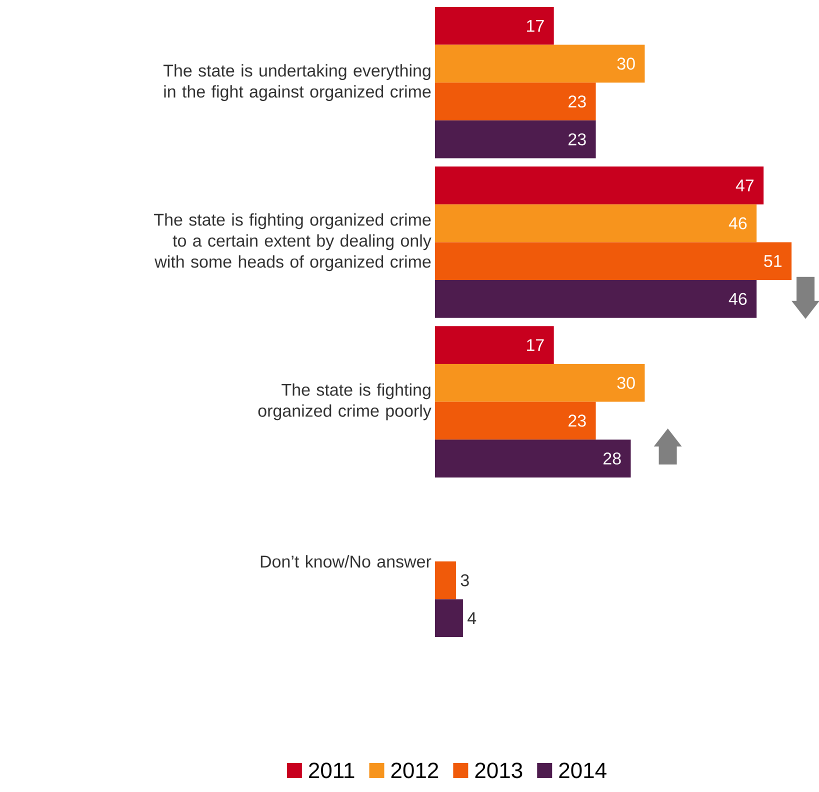 This screenshot has height=792, width=819. Describe the element at coordinates (345, 401) in the screenshot. I see `y-tick-label: The state is fighting organized crime poorly` at that location.